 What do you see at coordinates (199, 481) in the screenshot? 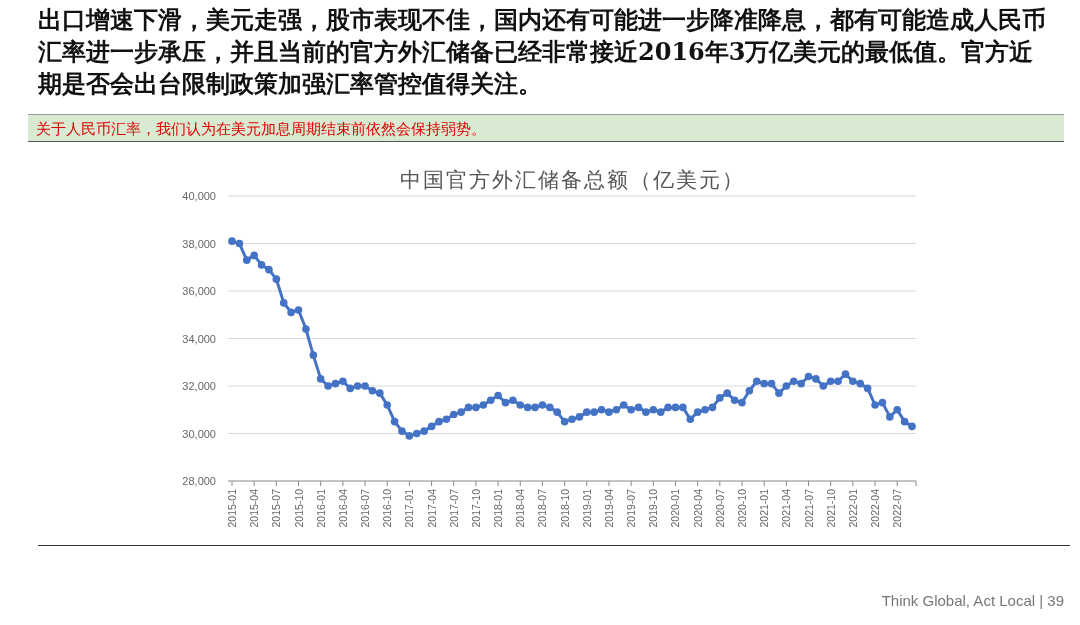
I see `y-tick-label: 28,000` at bounding box center [199, 481].